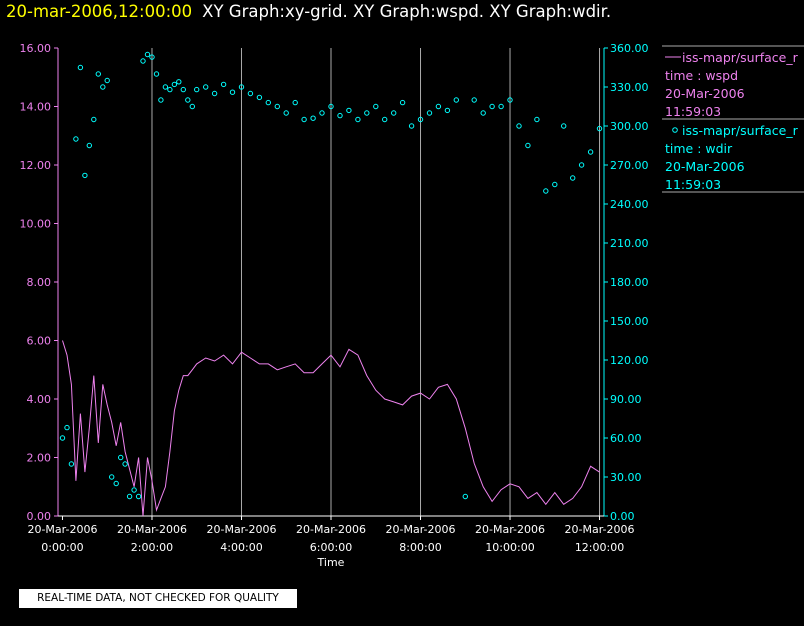  Describe the element at coordinates (158, 598) in the screenshot. I see `quality-disclaimer: REAL-TIME DATA, NOT CHECKED FOR QUALITY` at that location.